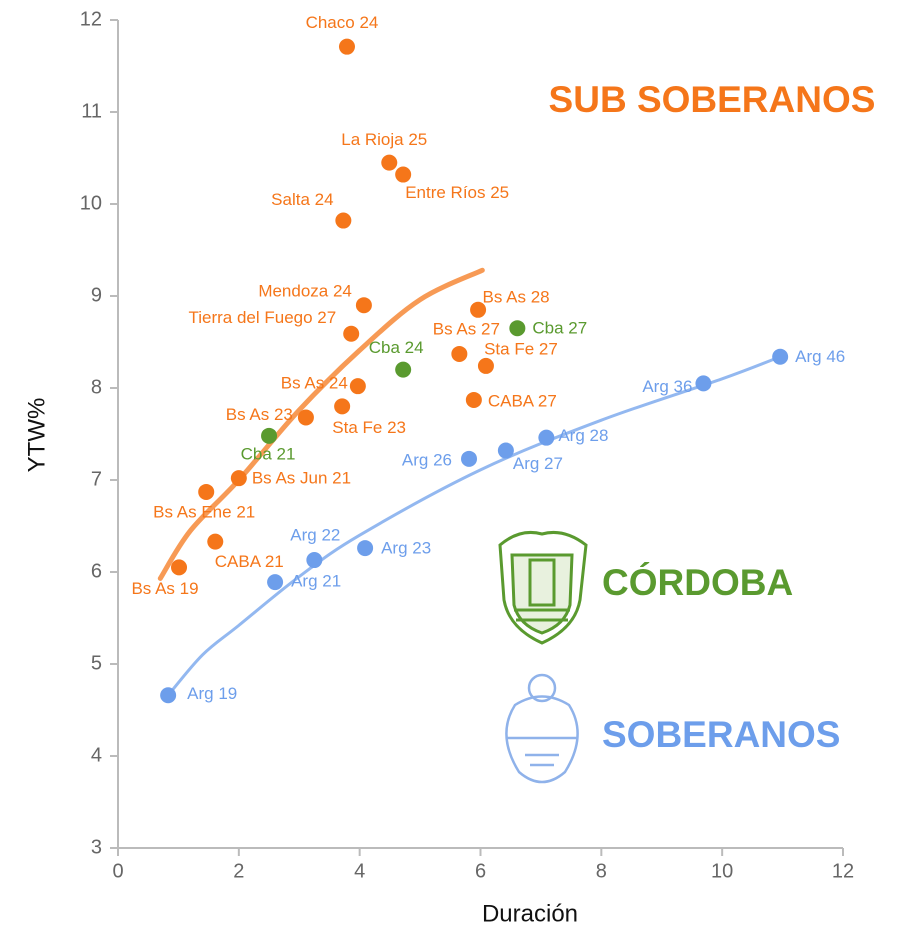 The height and width of the screenshot is (930, 921). Describe the element at coordinates (559, 328) in the screenshot. I see `point-label: Cba 27` at that location.